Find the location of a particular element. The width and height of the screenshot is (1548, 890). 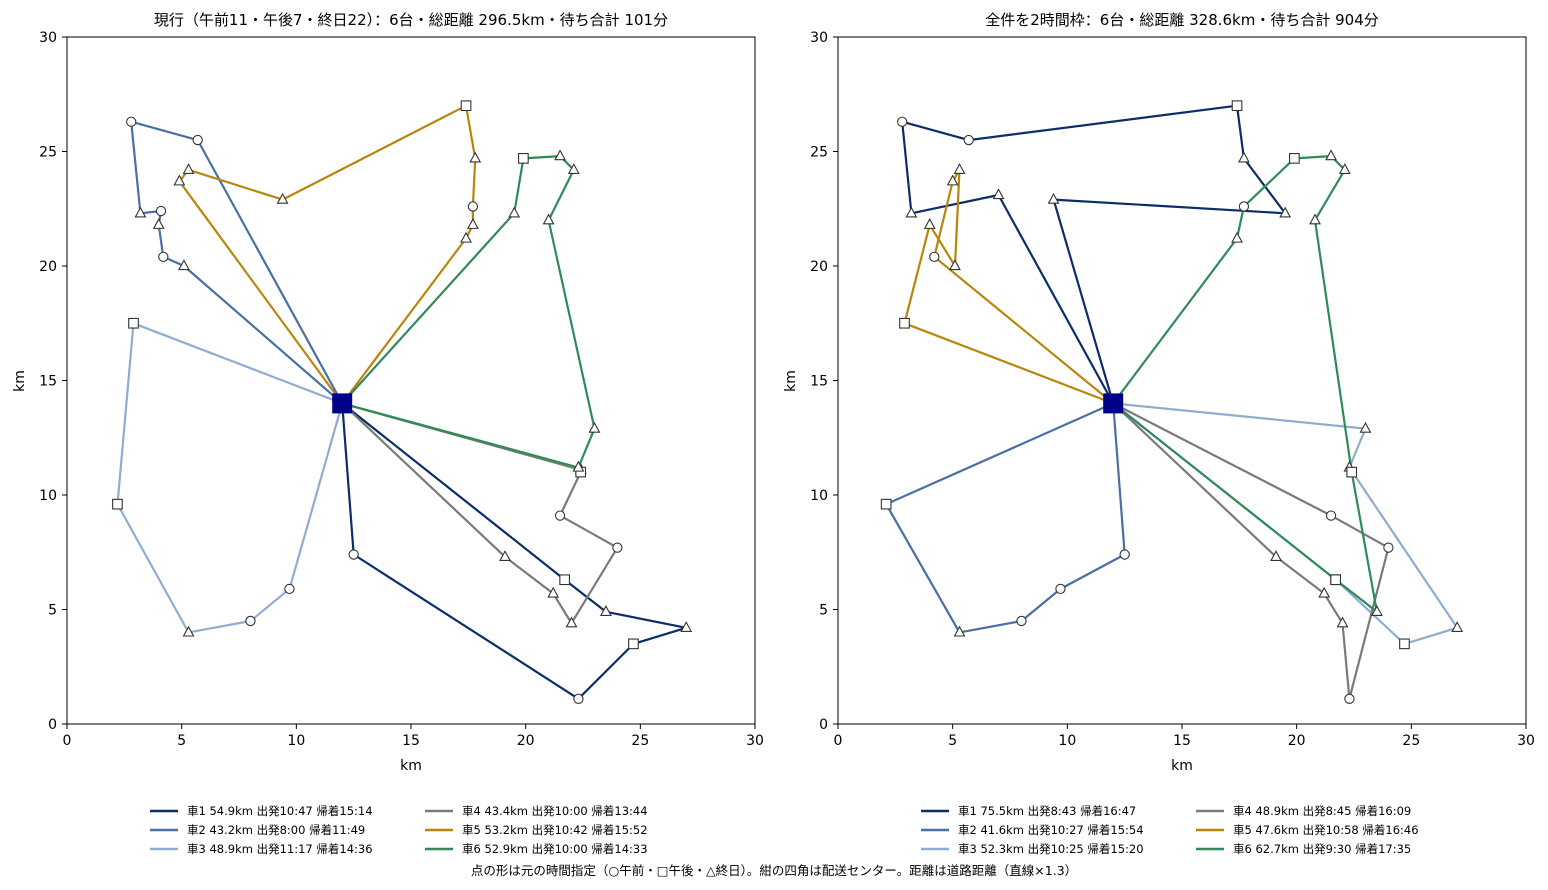

legend-entry-label: 車4 43.4km 出発10:00 帰着13:44 is located at coordinates (555, 811).